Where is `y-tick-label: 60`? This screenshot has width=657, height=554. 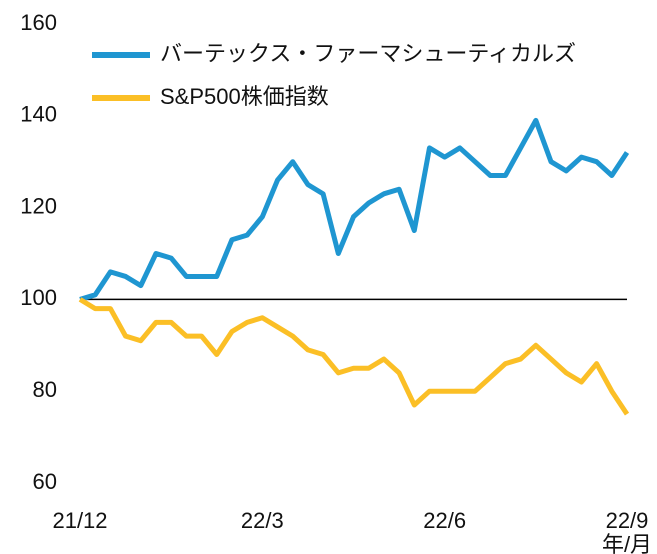
y-tick-label: 60 is located at coordinates (45, 481).